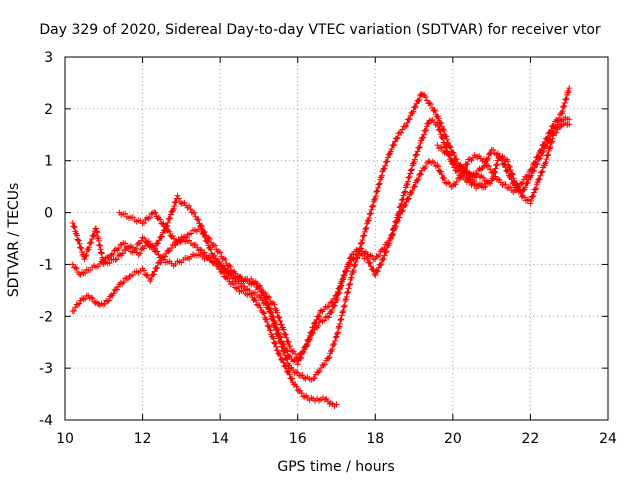 The height and width of the screenshot is (480, 640). Describe the element at coordinates (46, 317) in the screenshot. I see `y-tick-label: -2` at that location.